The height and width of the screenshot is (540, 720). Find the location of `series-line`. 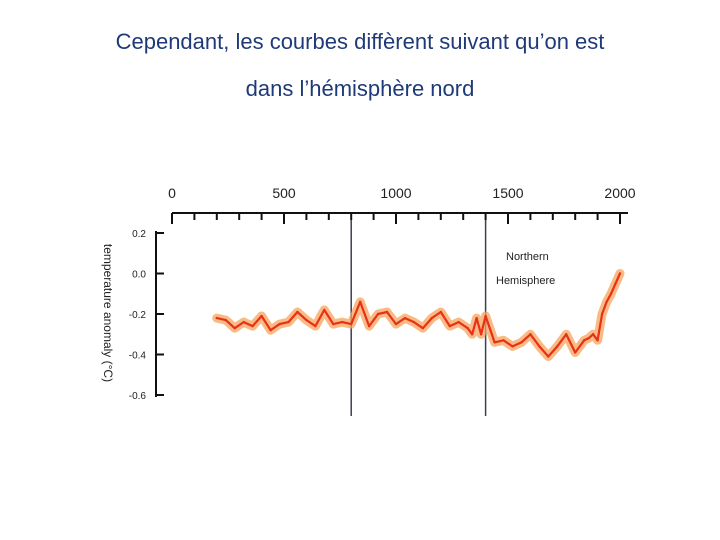

series-line is located at coordinates (418, 315).